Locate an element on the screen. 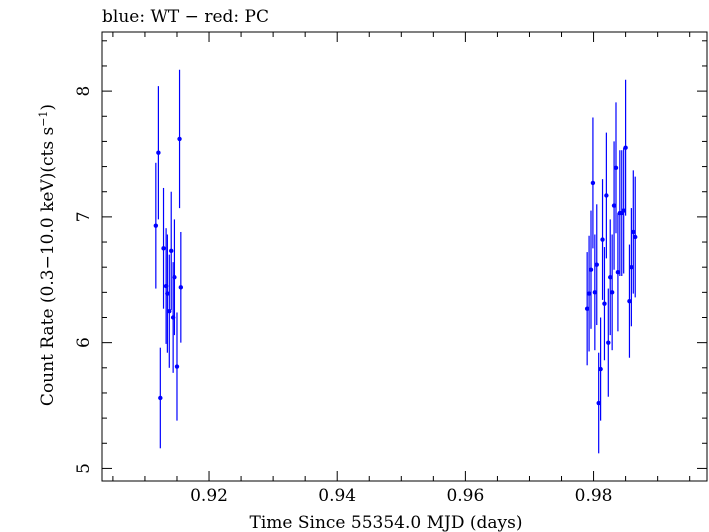  y-tick-label: 7 is located at coordinates (84, 216).